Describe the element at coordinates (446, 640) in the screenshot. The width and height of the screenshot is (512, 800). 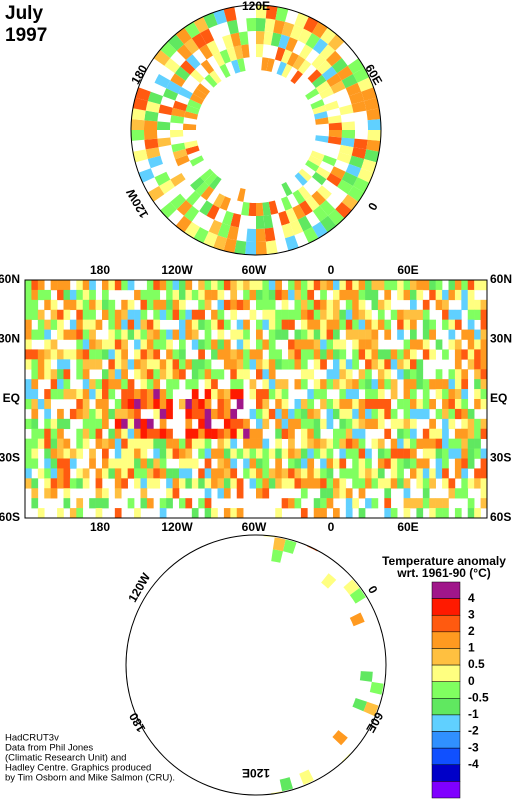
I see `legend-swatch` at that location.